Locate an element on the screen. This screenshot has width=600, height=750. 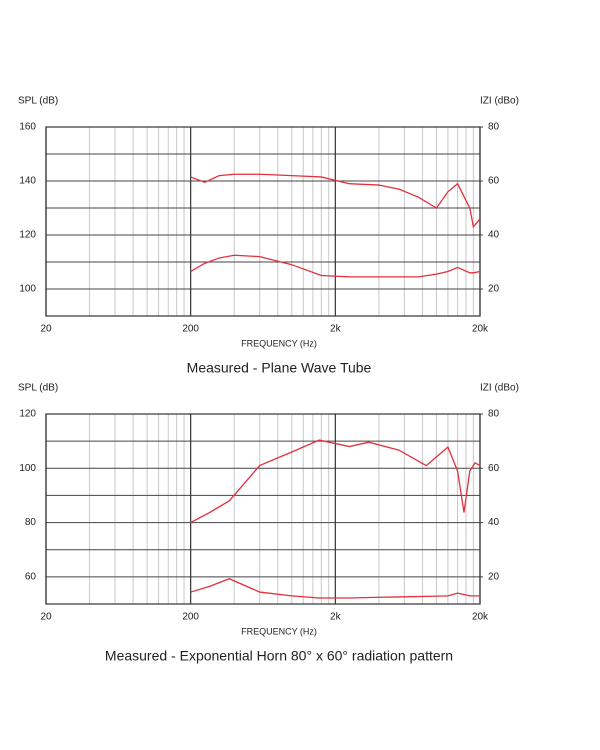
y-tick-label: 140 is located at coordinates (27, 181).